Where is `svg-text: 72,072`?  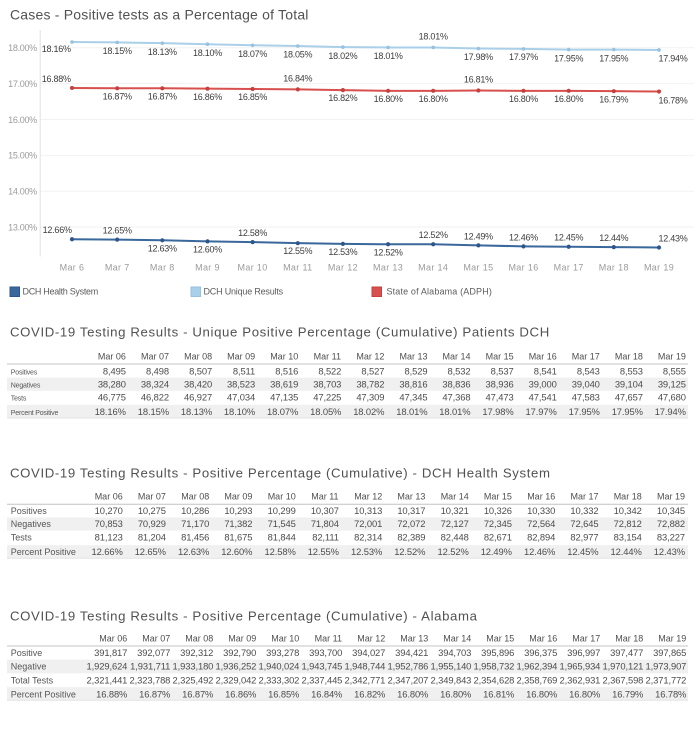
svg-text: 72,072 is located at coordinates (411, 523).